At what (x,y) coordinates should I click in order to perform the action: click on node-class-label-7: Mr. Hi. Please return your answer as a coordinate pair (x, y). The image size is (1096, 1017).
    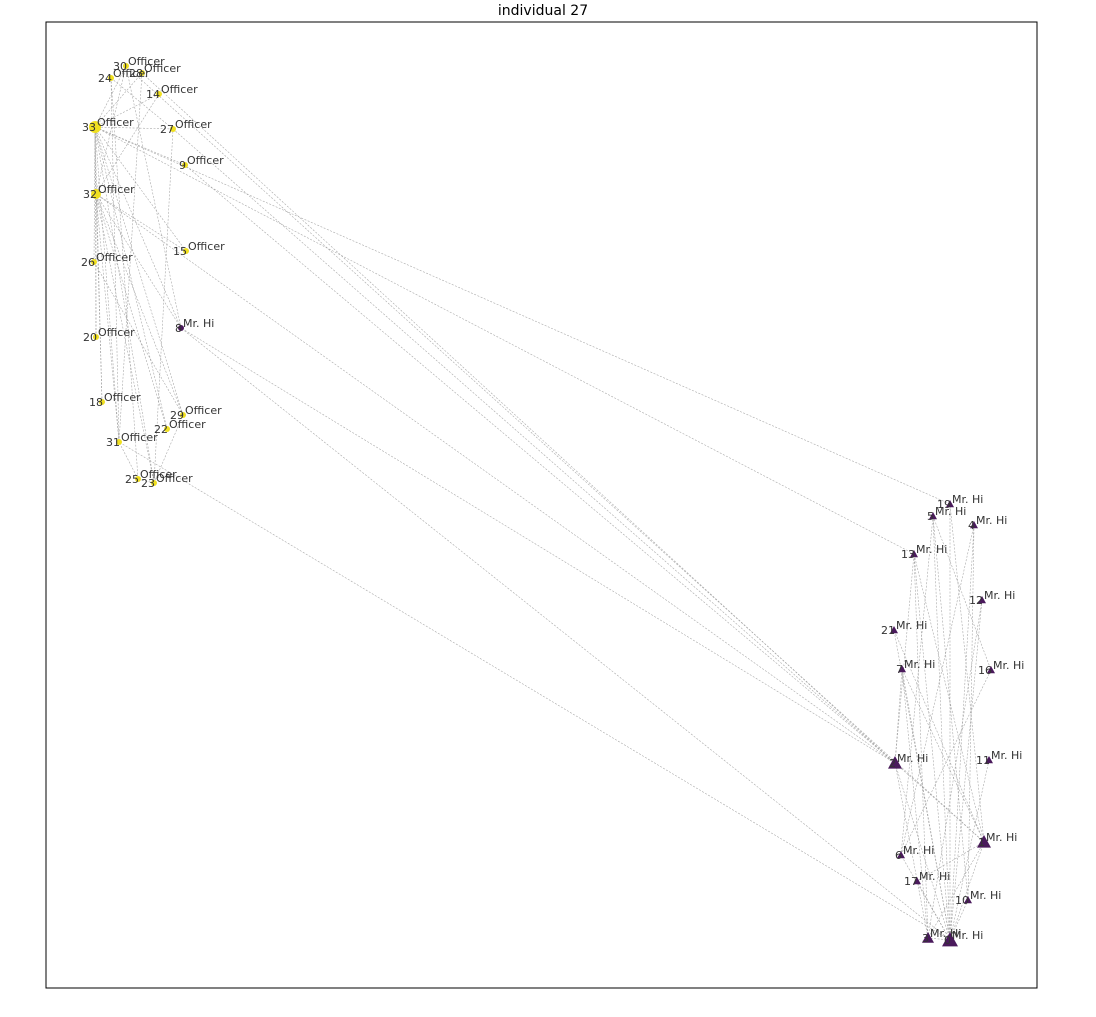
    Looking at the image, I should click on (919, 664).